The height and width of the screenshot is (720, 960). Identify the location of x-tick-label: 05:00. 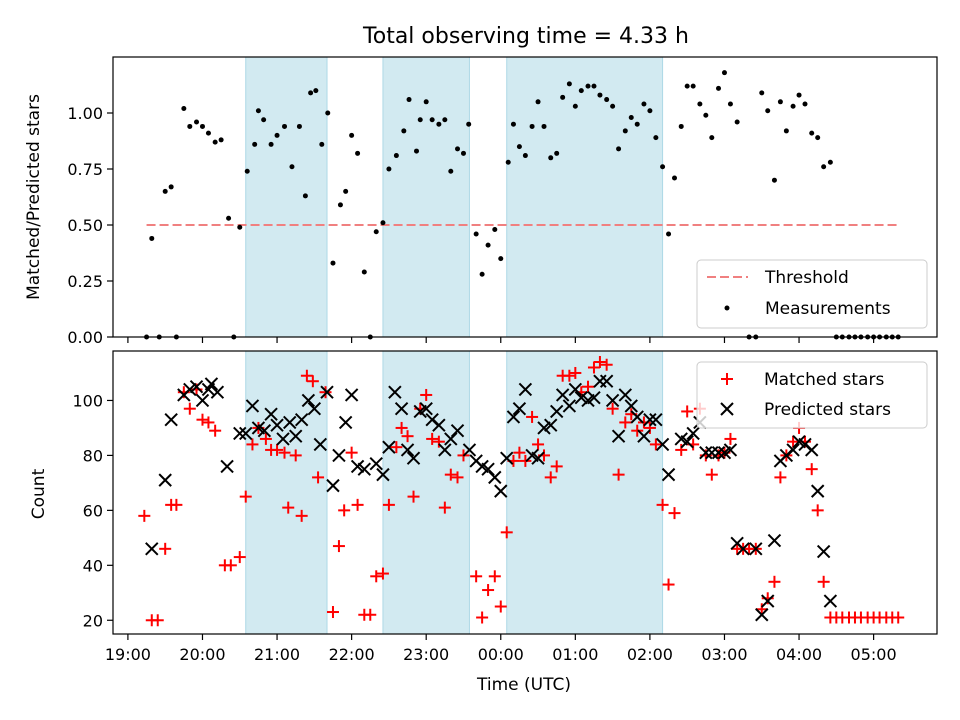
(874, 654).